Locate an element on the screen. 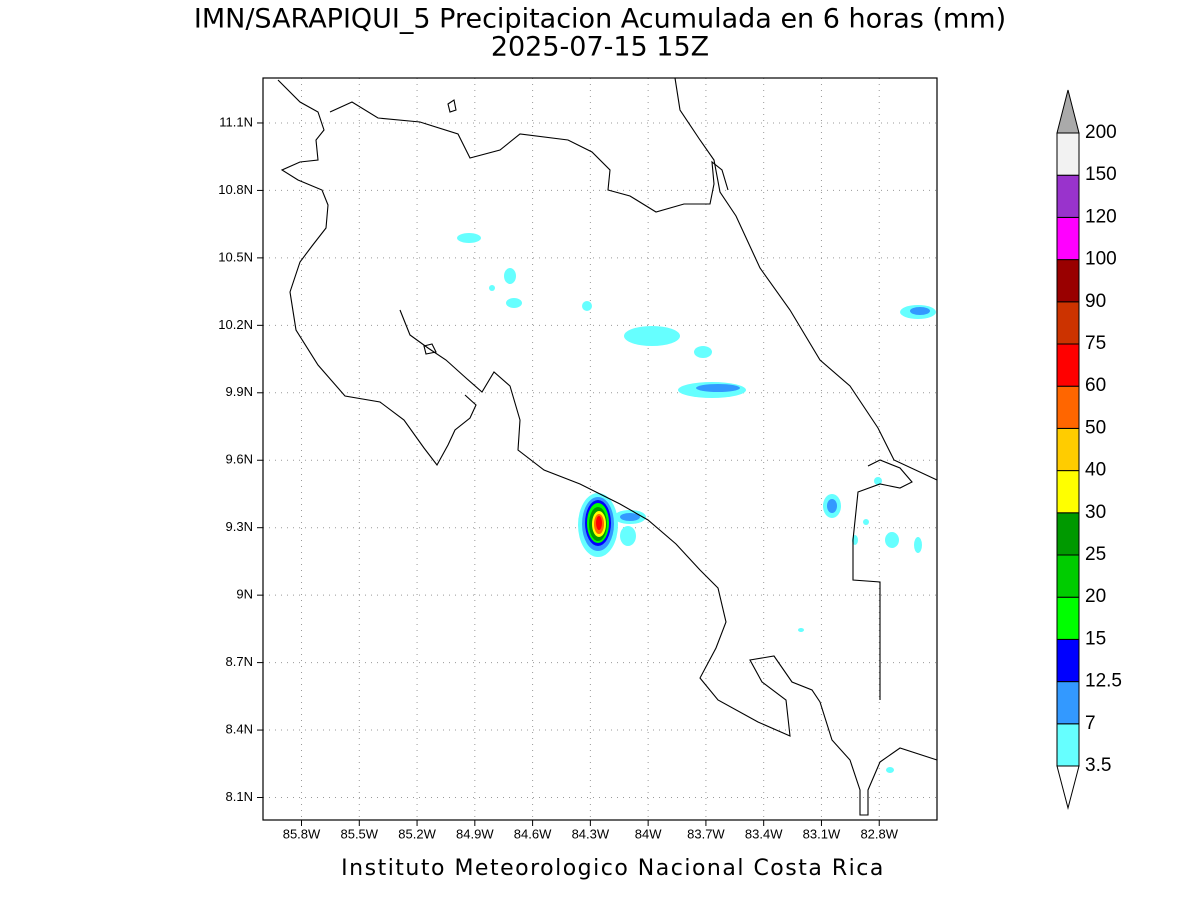 The image size is (1200, 900). x-tick-label: 85.5W is located at coordinates (359, 833).